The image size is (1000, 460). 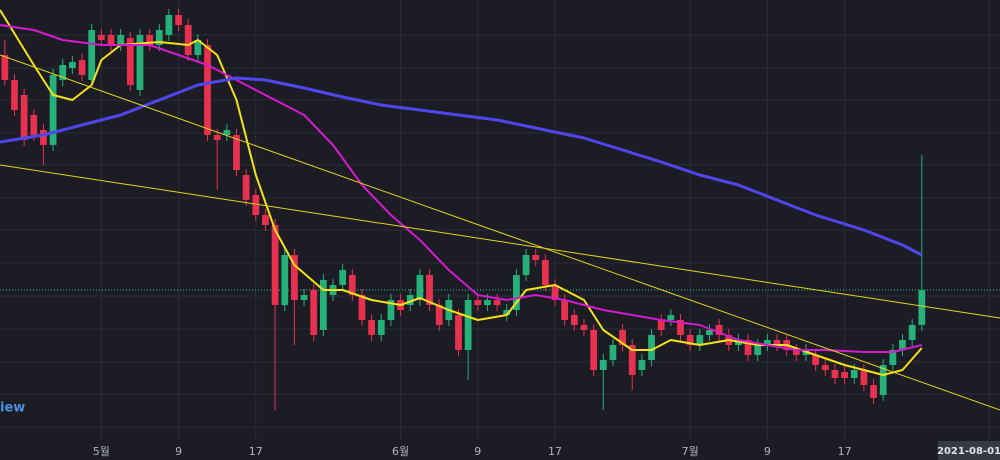 What do you see at coordinates (101, 451) in the screenshot?
I see `x-tick-label: 5월` at bounding box center [101, 451].